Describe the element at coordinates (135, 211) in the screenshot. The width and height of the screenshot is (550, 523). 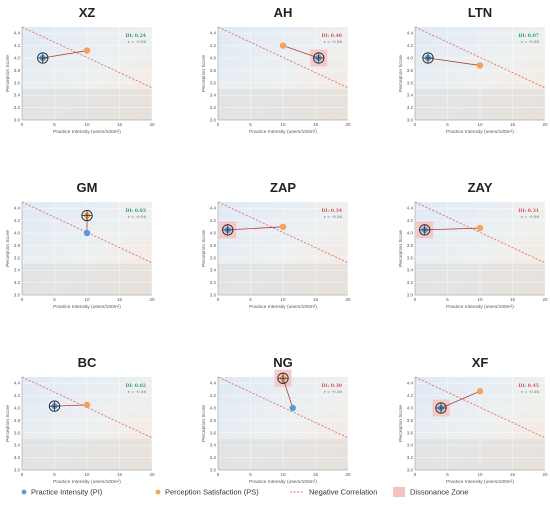
I see `di-label: DI: 0.03` at that location.